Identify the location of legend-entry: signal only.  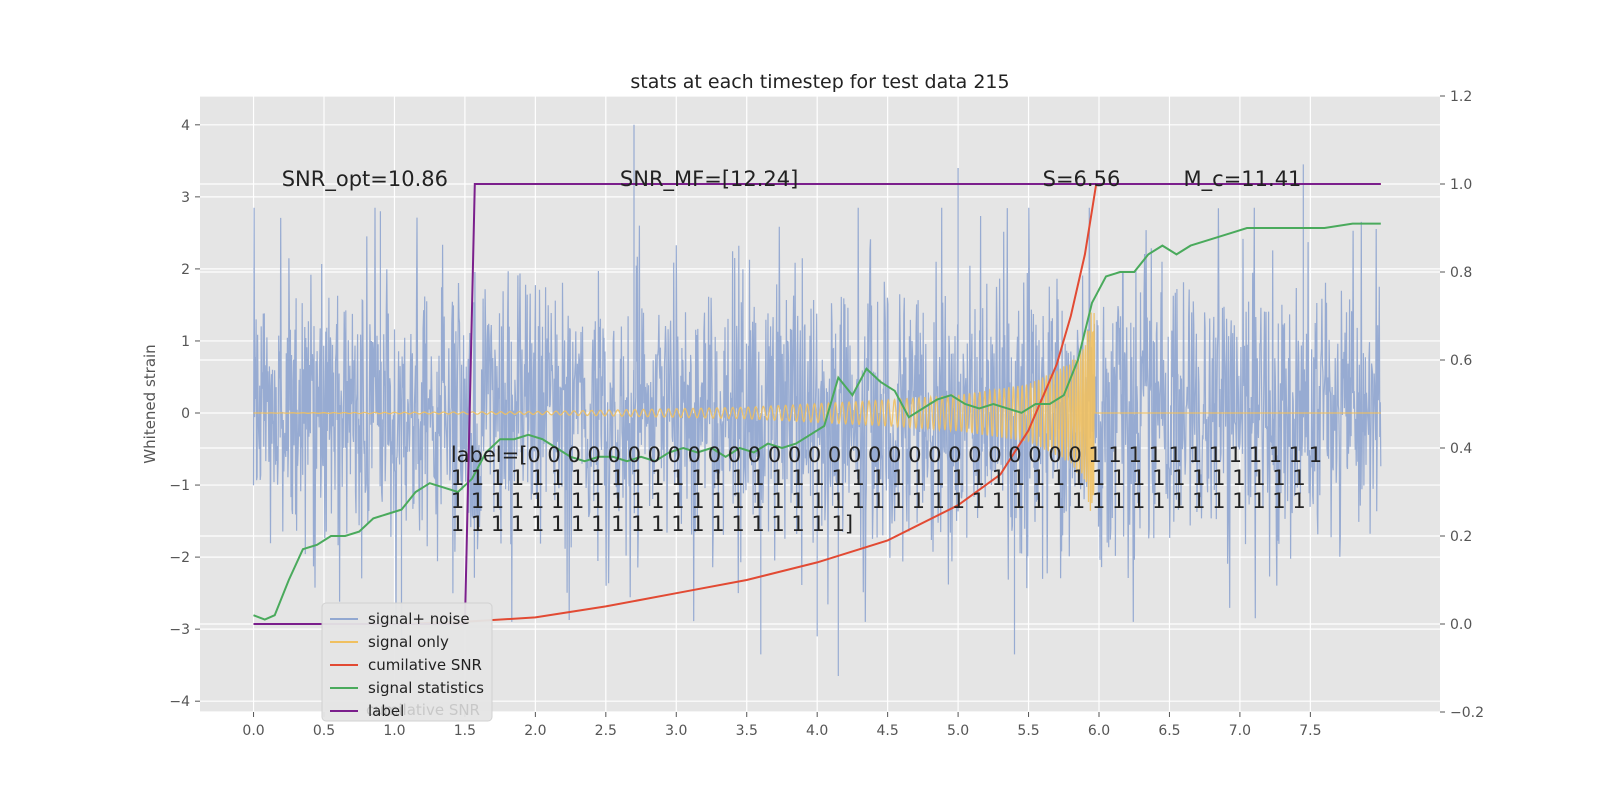
(408, 642).